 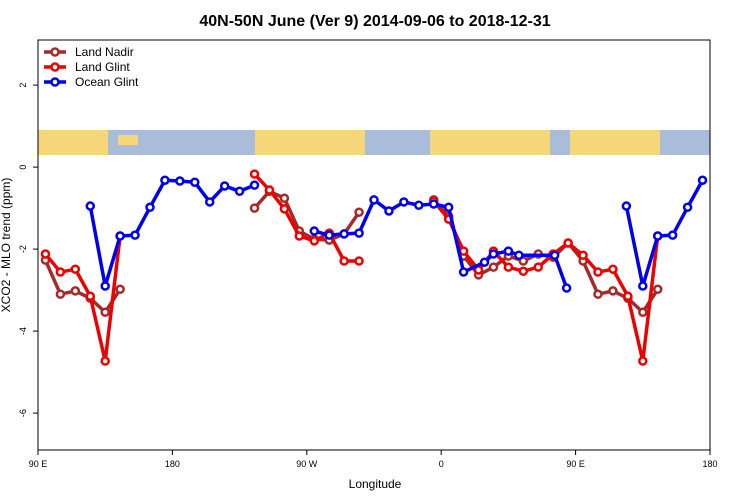 What do you see at coordinates (307, 464) in the screenshot?
I see `x-tick-label: 90 W` at bounding box center [307, 464].